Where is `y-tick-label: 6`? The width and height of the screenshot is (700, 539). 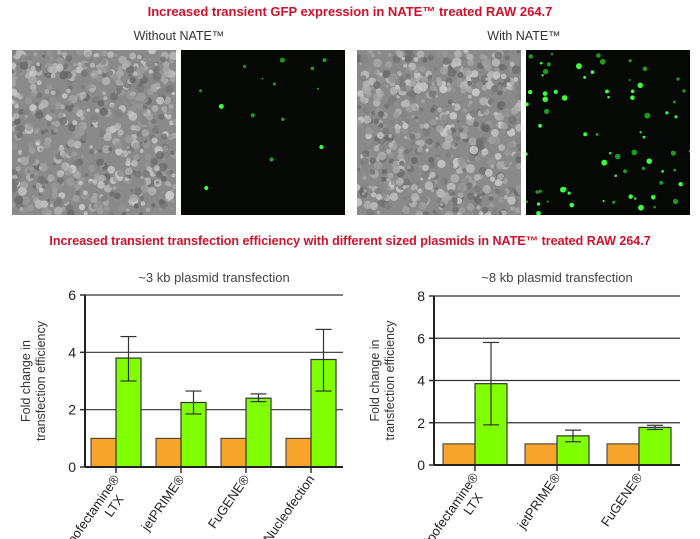 y-tick-label: 6 is located at coordinates (421, 338).